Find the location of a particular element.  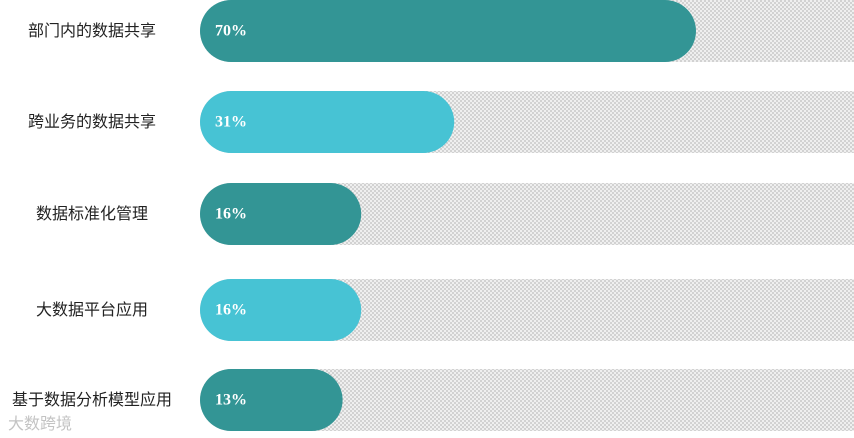

value-label: 70% is located at coordinates (231, 31).